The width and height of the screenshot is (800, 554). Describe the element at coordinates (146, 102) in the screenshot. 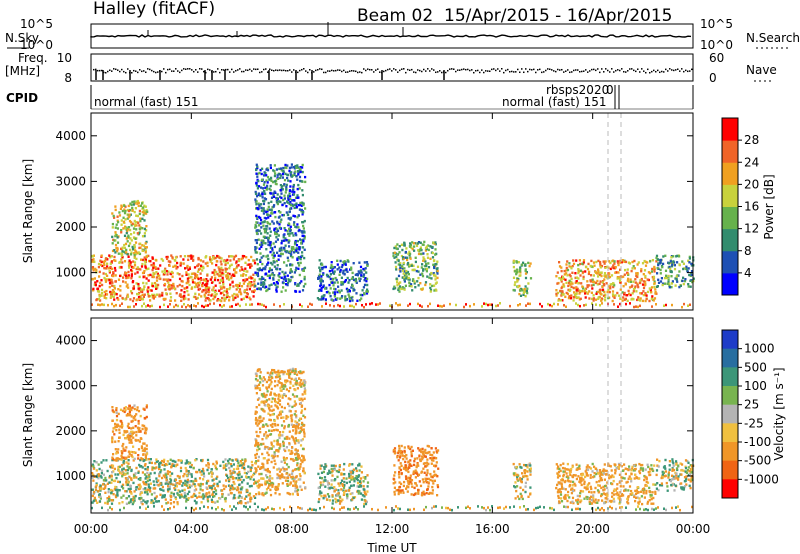

I see `cpid-mode-1: normal (fast) 151` at that location.